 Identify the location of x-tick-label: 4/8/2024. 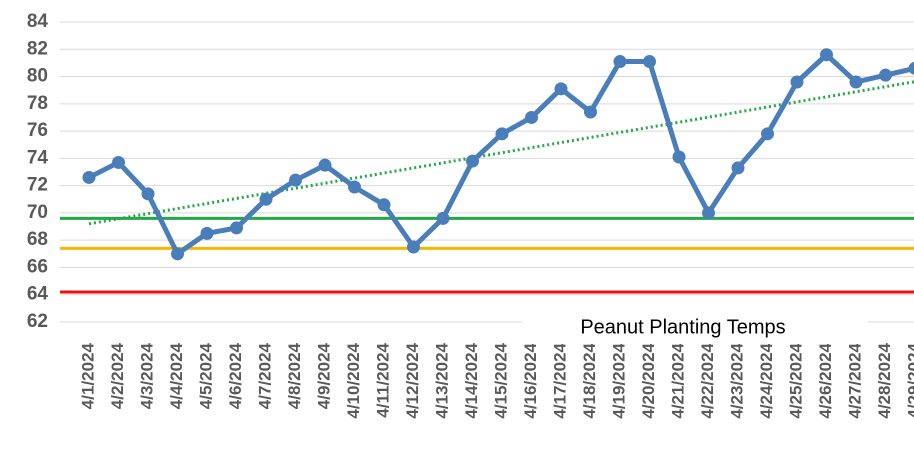
(294, 375).